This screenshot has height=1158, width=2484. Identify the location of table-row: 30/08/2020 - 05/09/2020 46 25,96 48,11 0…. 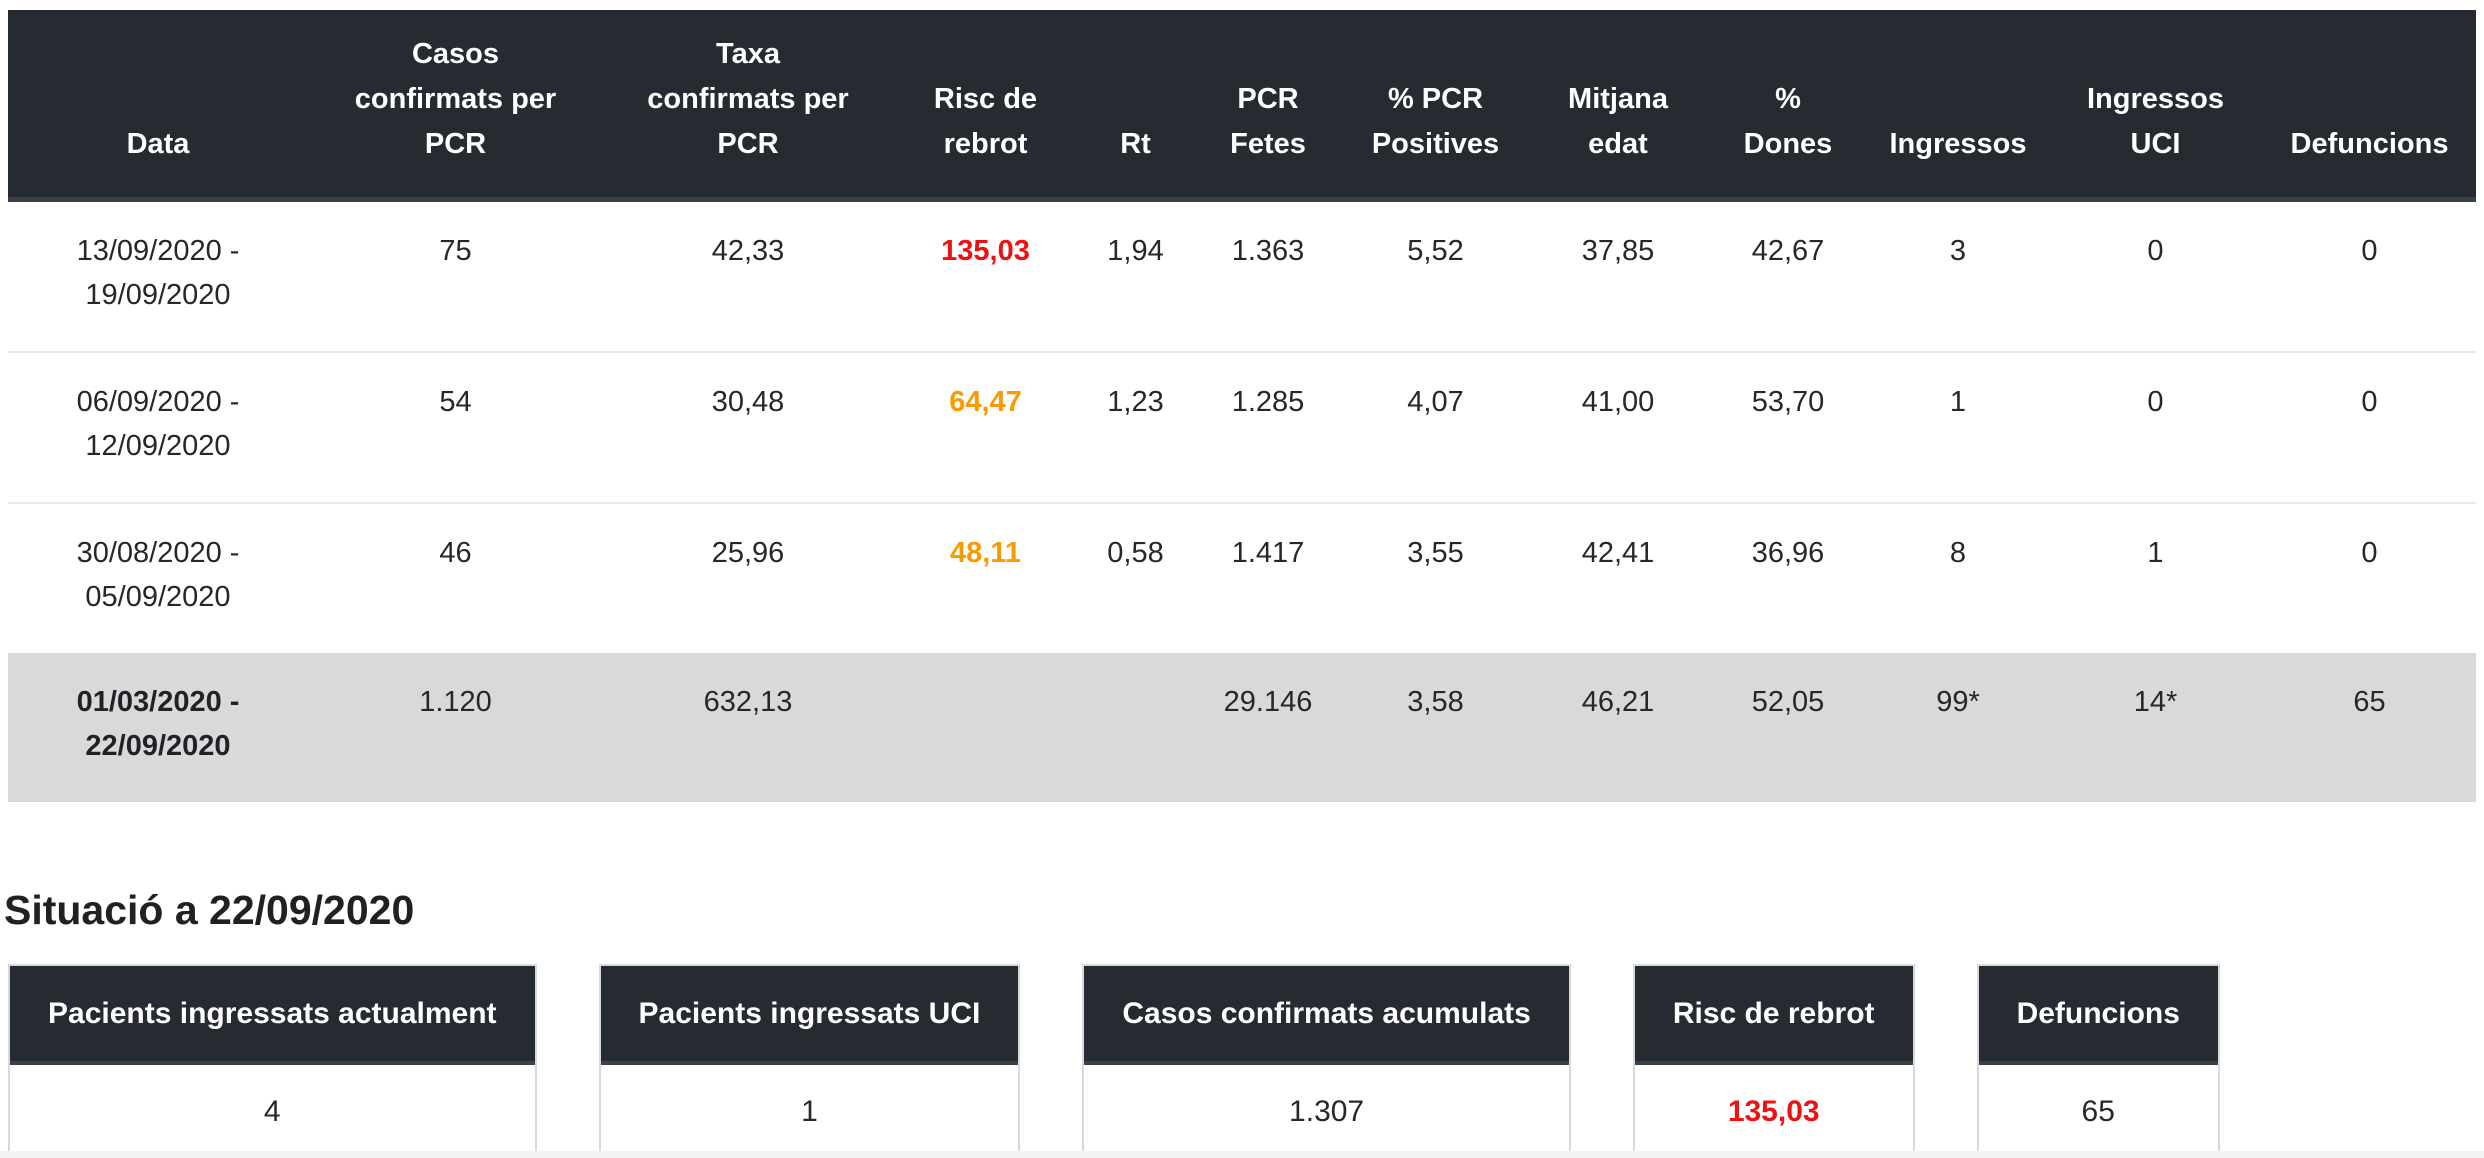
(1242, 578).